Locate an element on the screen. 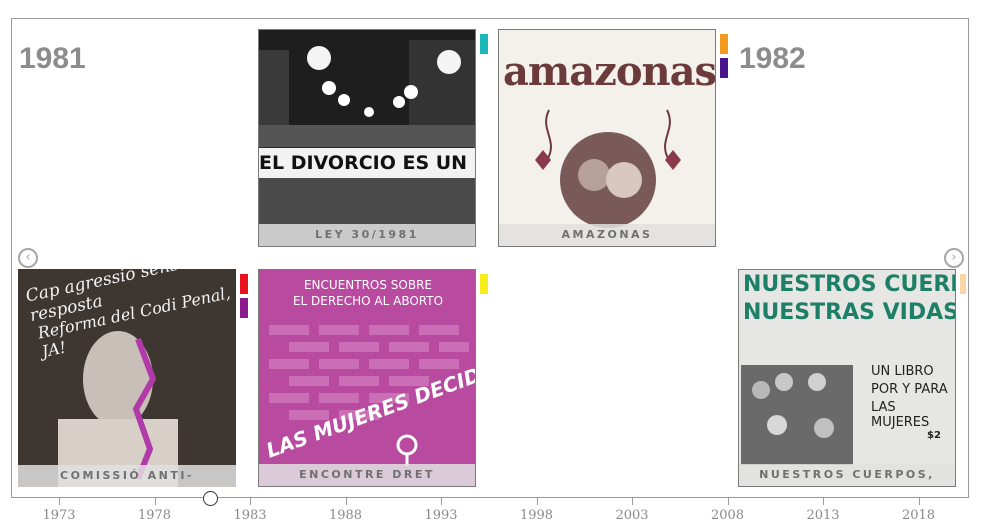  axis-tick-label: 1983 is located at coordinates (250, 515).